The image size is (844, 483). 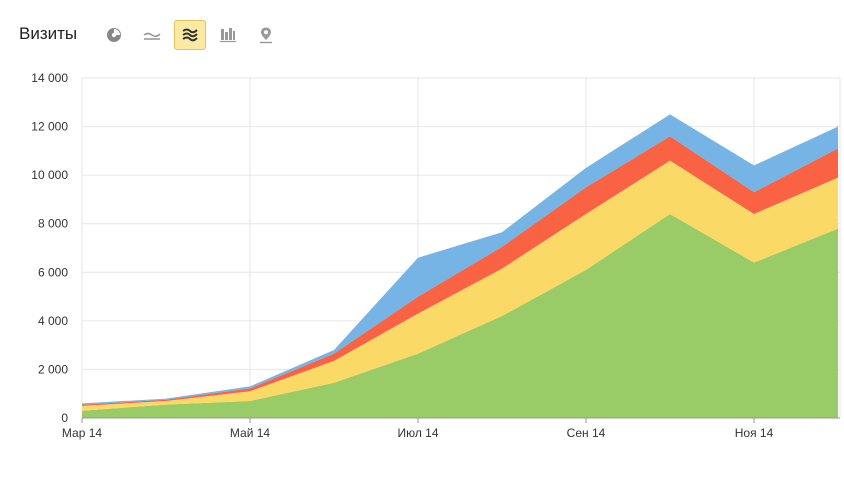 What do you see at coordinates (49, 78) in the screenshot?
I see `y-tick-label: 14 000` at bounding box center [49, 78].